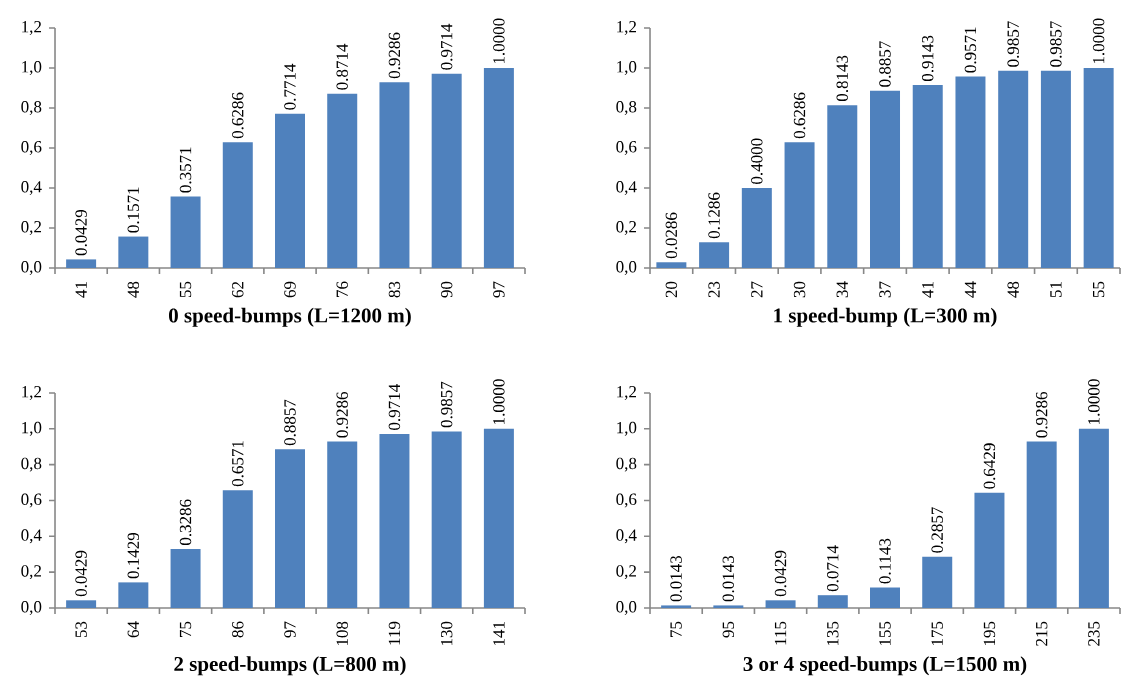 Image resolution: width=1134 pixels, height=688 pixels. What do you see at coordinates (133, 210) in the screenshot?
I see `data-label: 0.1571` at bounding box center [133, 210].